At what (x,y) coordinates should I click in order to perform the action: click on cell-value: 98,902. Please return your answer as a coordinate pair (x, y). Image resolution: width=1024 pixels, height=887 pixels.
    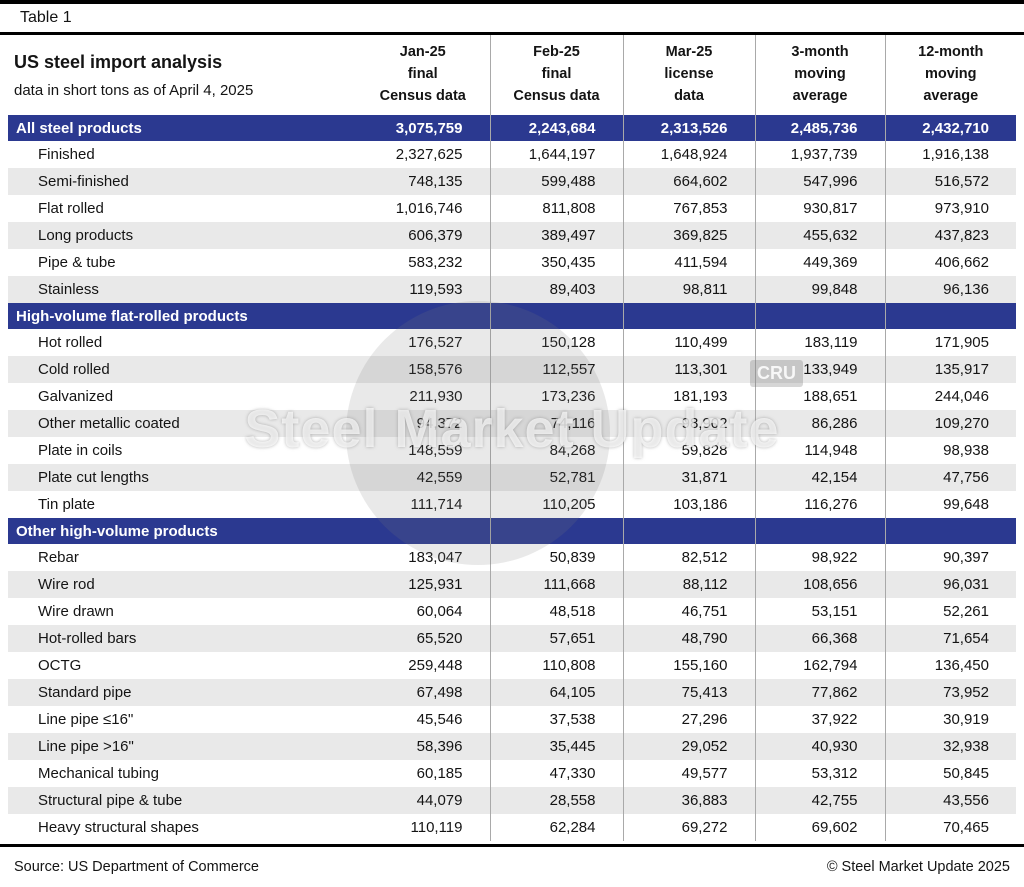
    Looking at the image, I should click on (688, 423).